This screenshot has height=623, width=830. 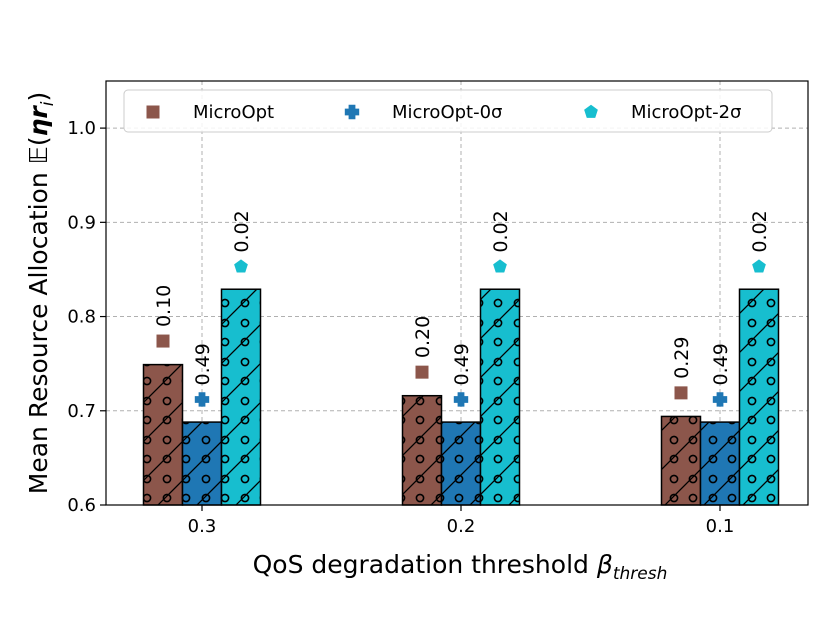 I want to click on legend: MicroOpt MicroOpt-0σ MicroOpt-2σ, so click(x=448, y=111).